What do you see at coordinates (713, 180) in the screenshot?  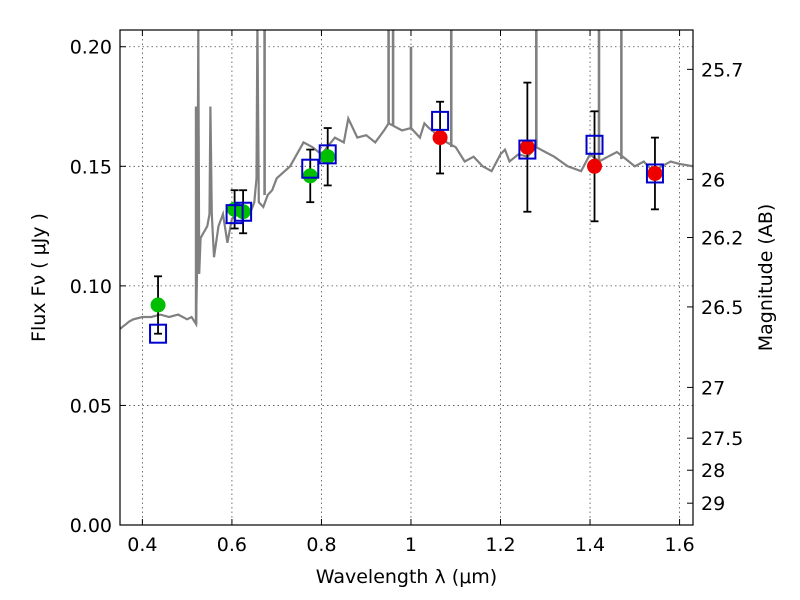 I see `right-tick-label: 26` at bounding box center [713, 180].